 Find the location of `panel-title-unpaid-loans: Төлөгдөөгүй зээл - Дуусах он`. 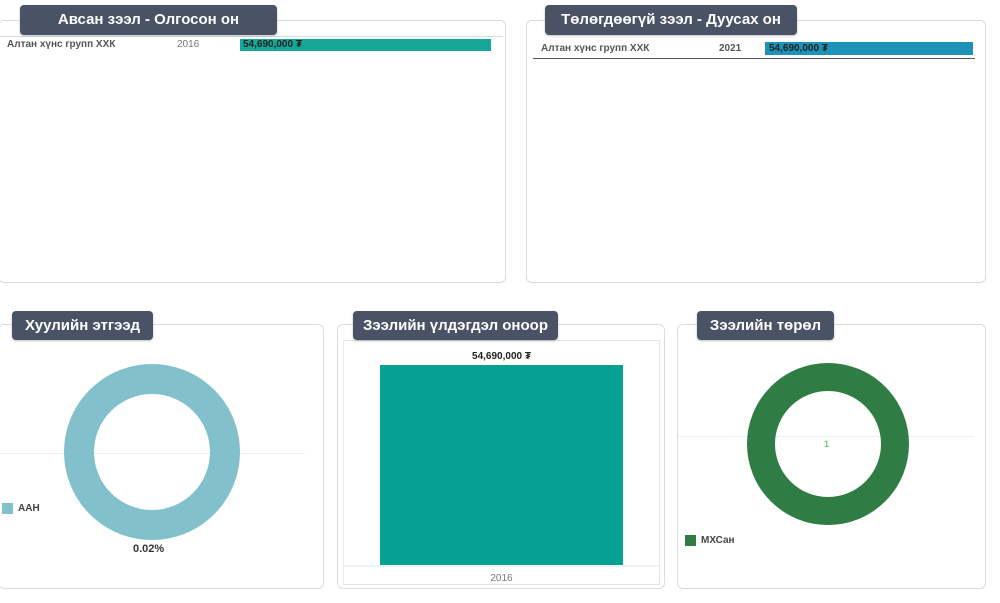

panel-title-unpaid-loans: Төлөгдөөгүй зээл - Дуусах он is located at coordinates (671, 20).